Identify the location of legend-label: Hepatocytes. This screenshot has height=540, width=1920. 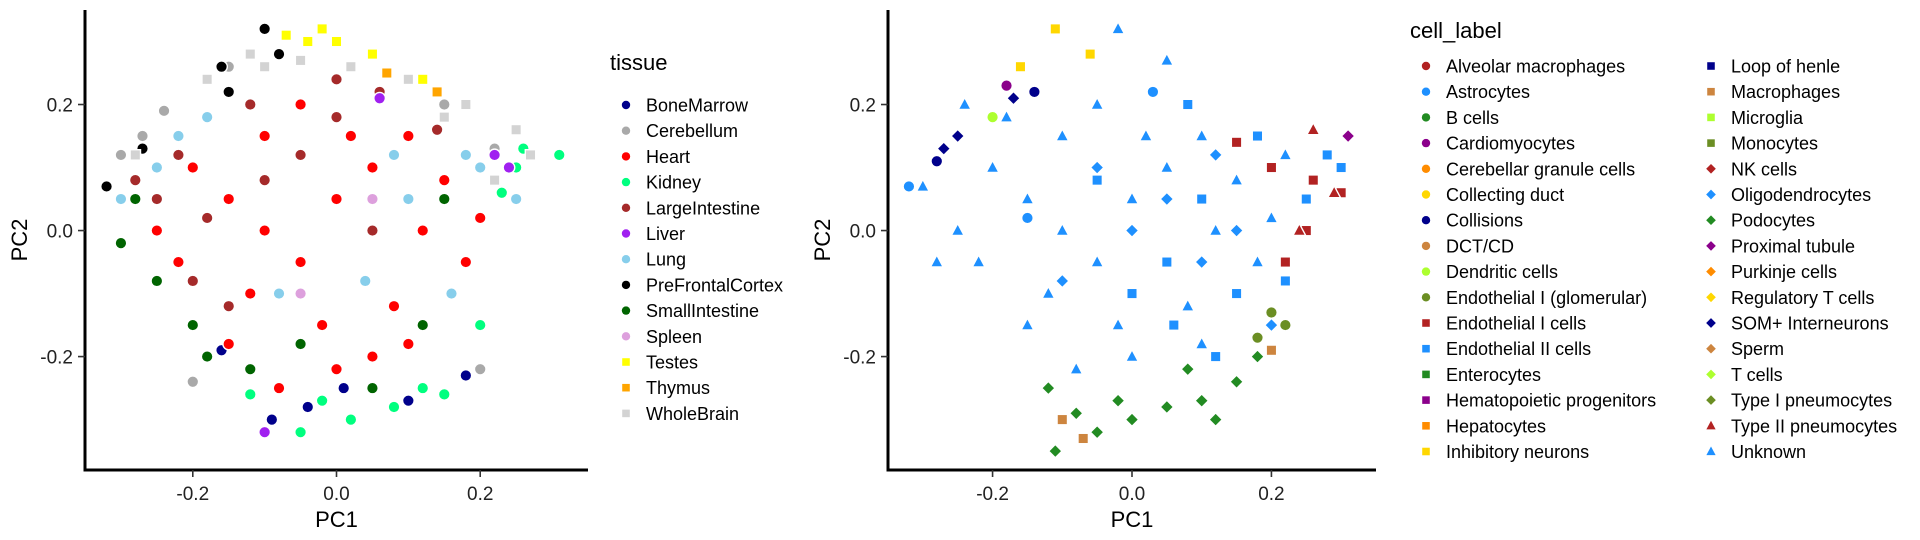
(1496, 426).